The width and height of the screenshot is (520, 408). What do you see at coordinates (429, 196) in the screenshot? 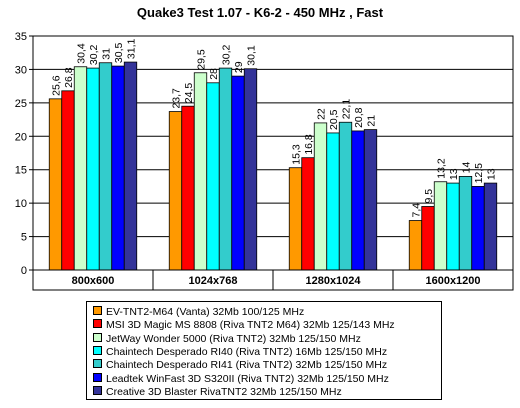
I see `data-label: 9,5` at bounding box center [429, 196].